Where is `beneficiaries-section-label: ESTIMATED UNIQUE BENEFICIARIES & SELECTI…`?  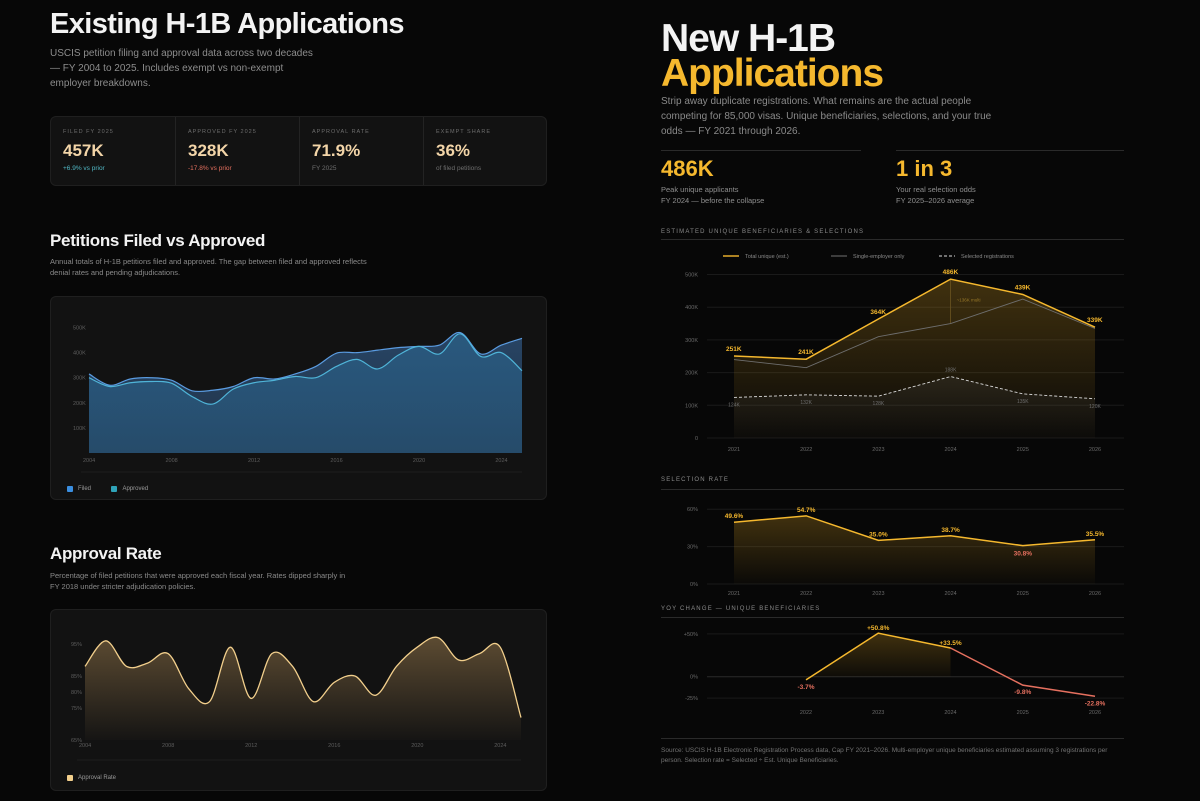
beneficiaries-section-label: ESTIMATED UNIQUE BENEFICIARIES & SELECTI… is located at coordinates (763, 232).